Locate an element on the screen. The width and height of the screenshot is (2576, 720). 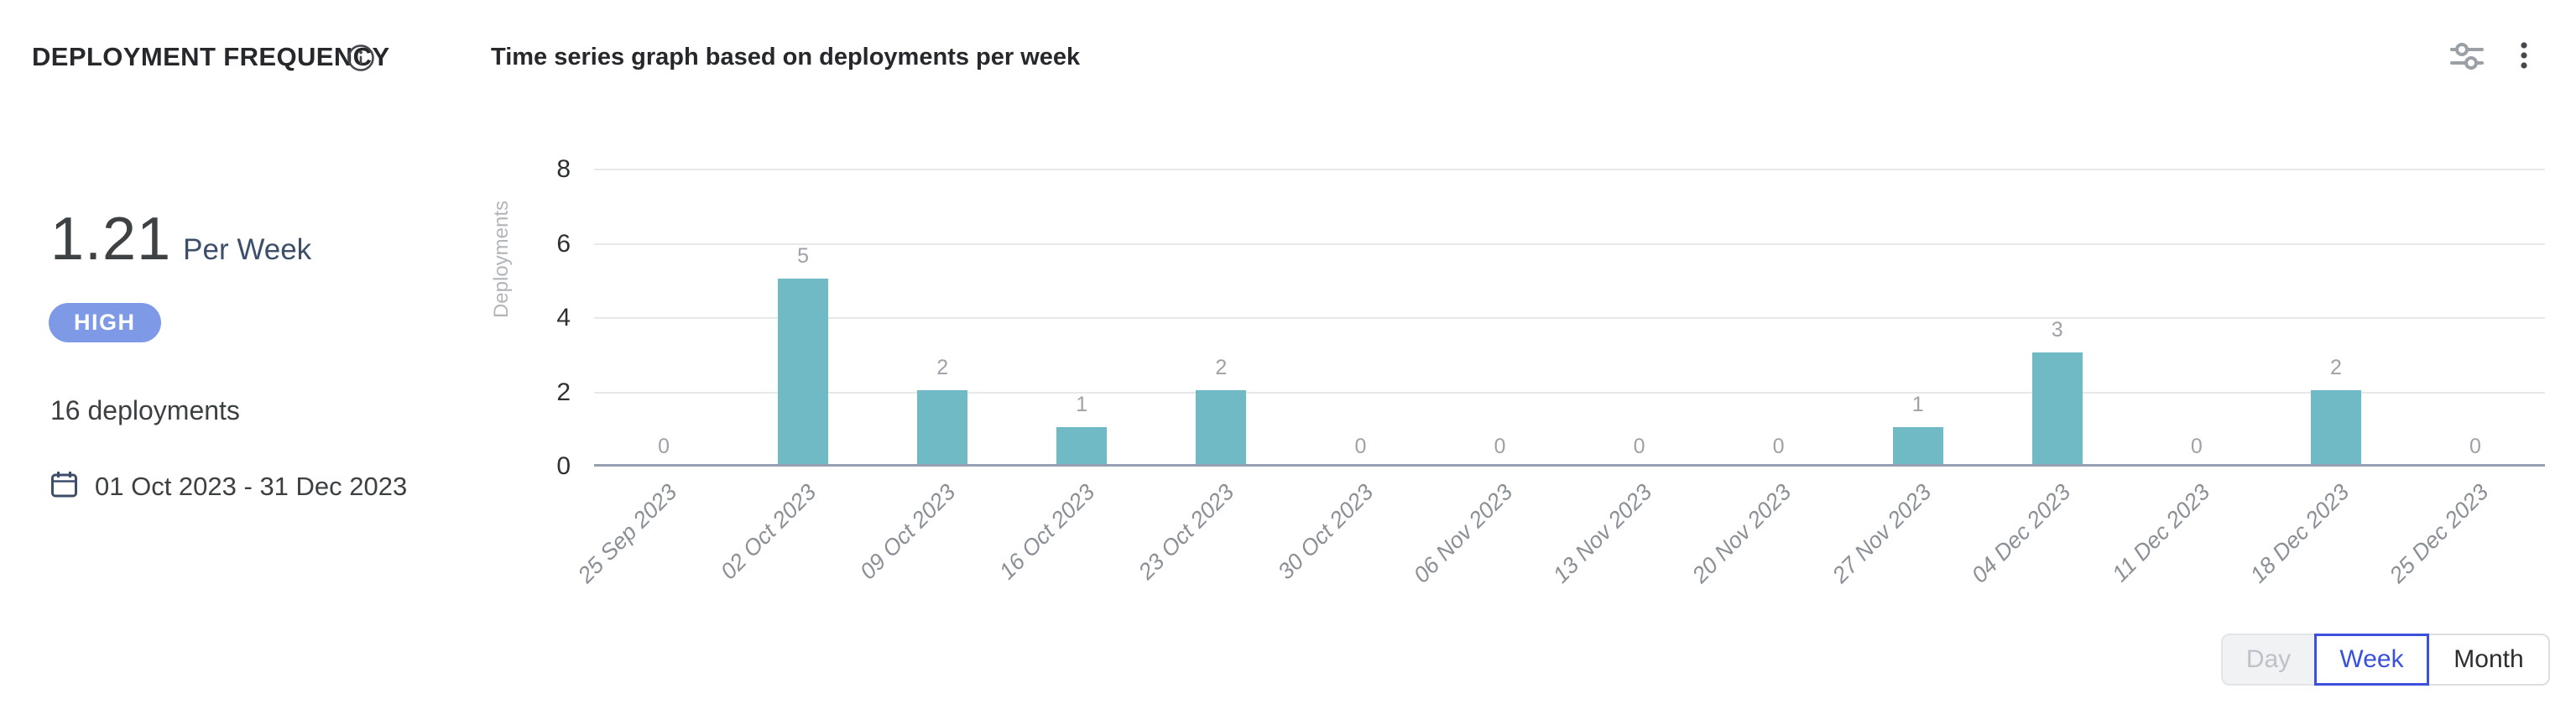
metric-row: 1.21 Per Week is located at coordinates (180, 239).